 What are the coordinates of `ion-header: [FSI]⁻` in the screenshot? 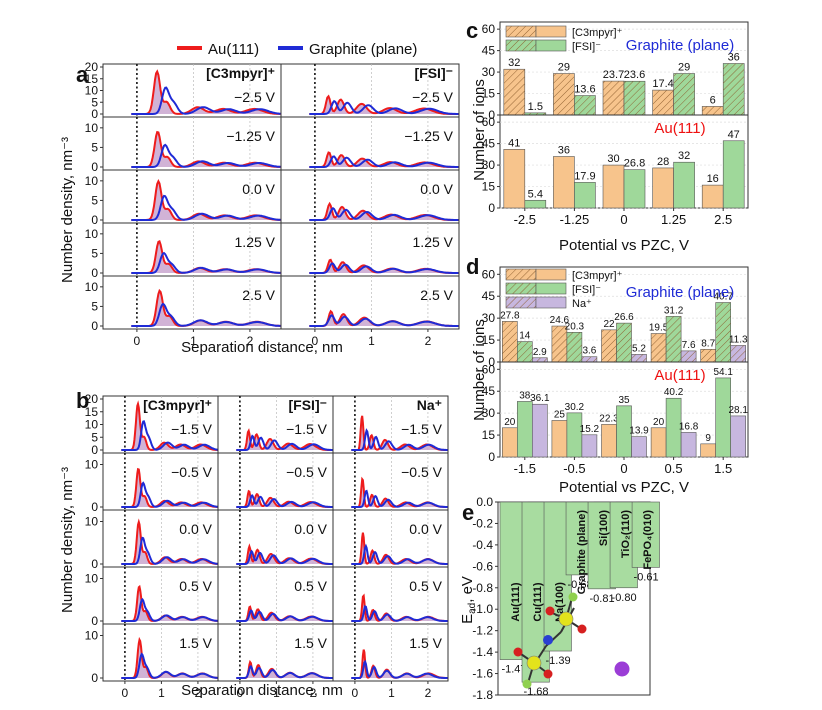 It's located at (308, 405).